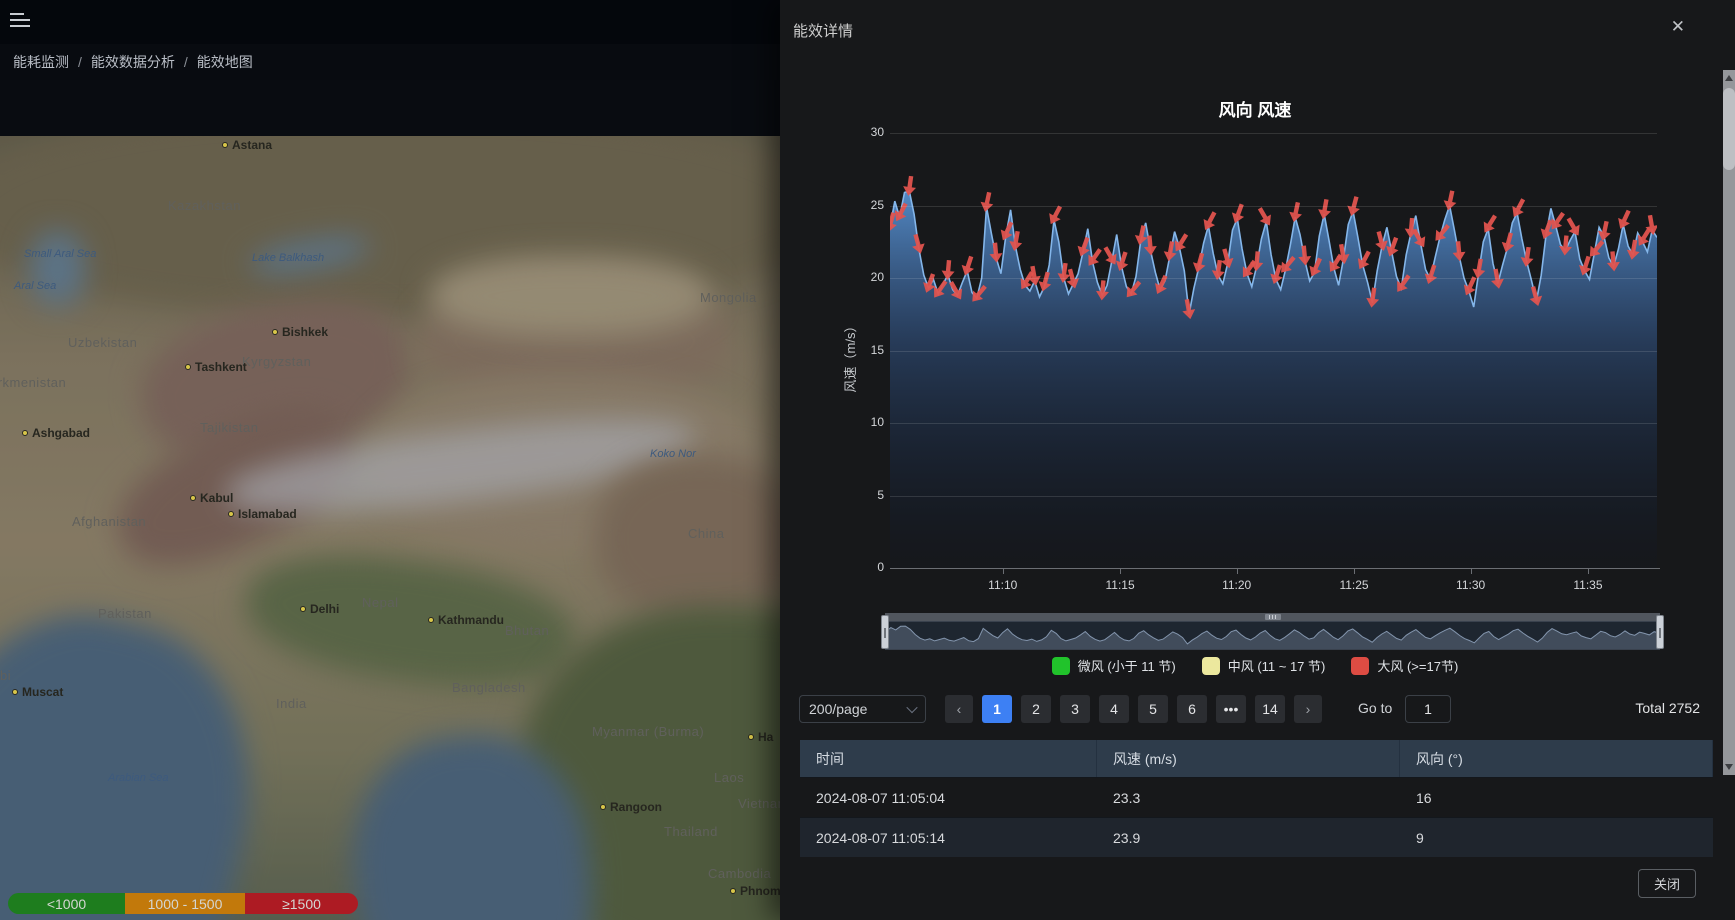  What do you see at coordinates (880, 567) in the screenshot?
I see `y-tick-label: 0` at bounding box center [880, 567].